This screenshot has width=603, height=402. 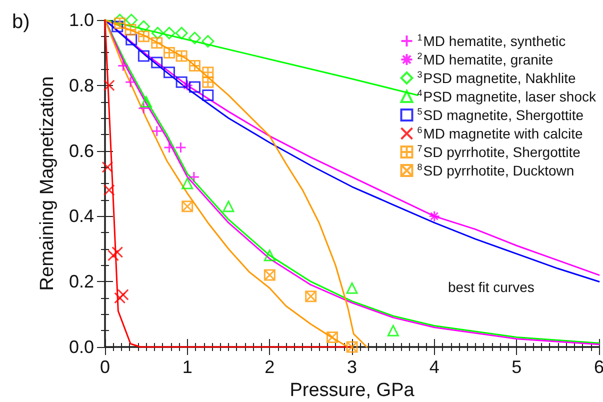 What do you see at coordinates (491, 287) in the screenshot?
I see `annotation: best fit curves` at bounding box center [491, 287].